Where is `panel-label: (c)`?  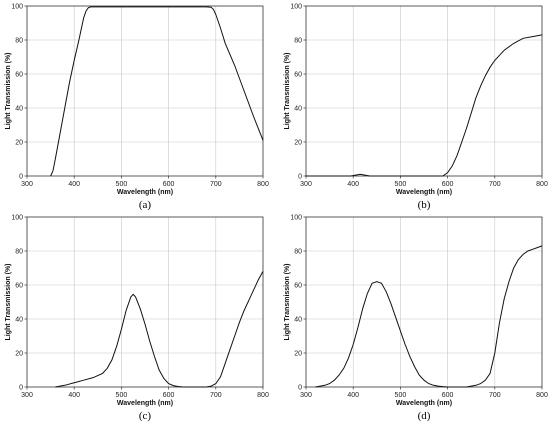
panel-label: (c) is located at coordinates (145, 416).